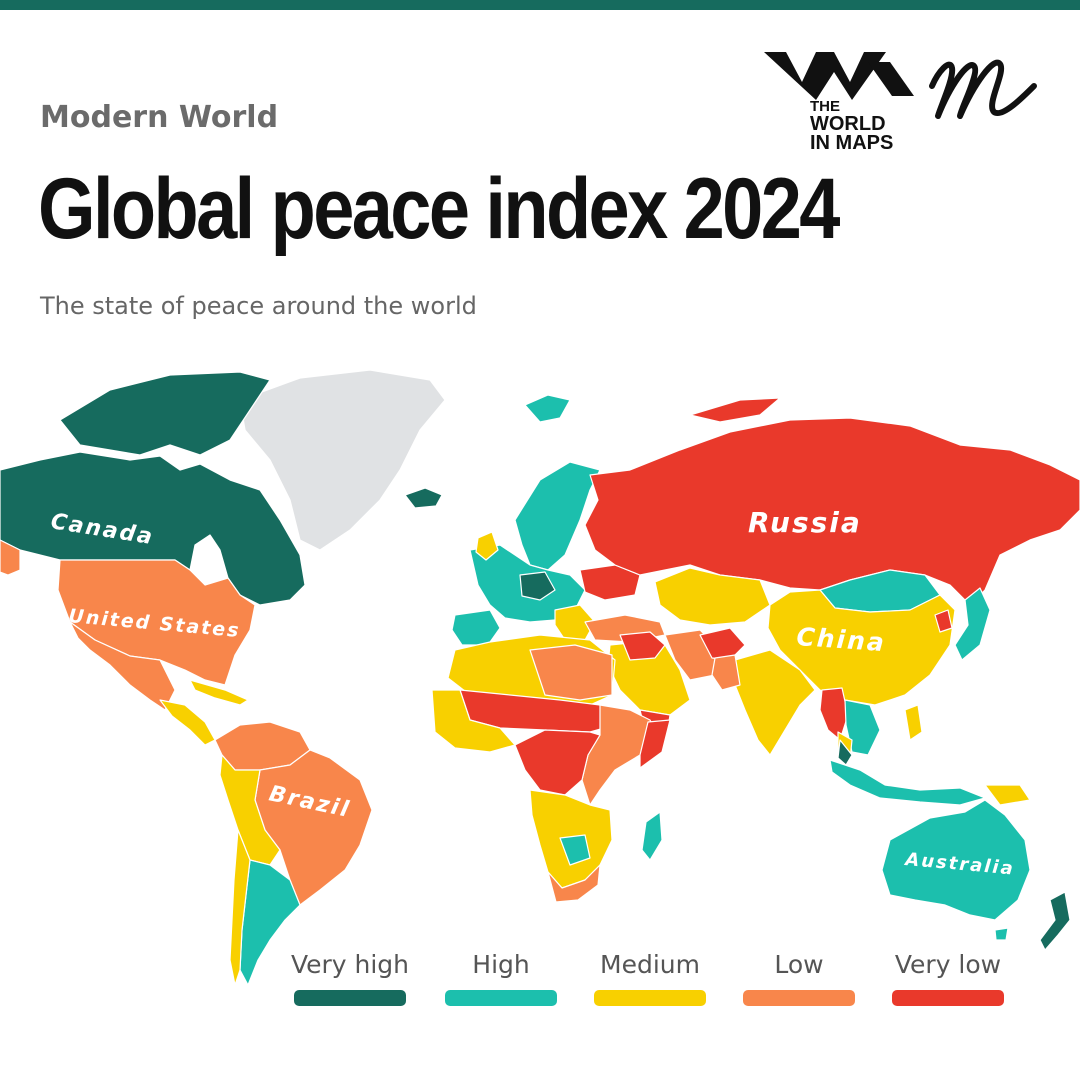  I want to click on region-chile, so click(240, 907).